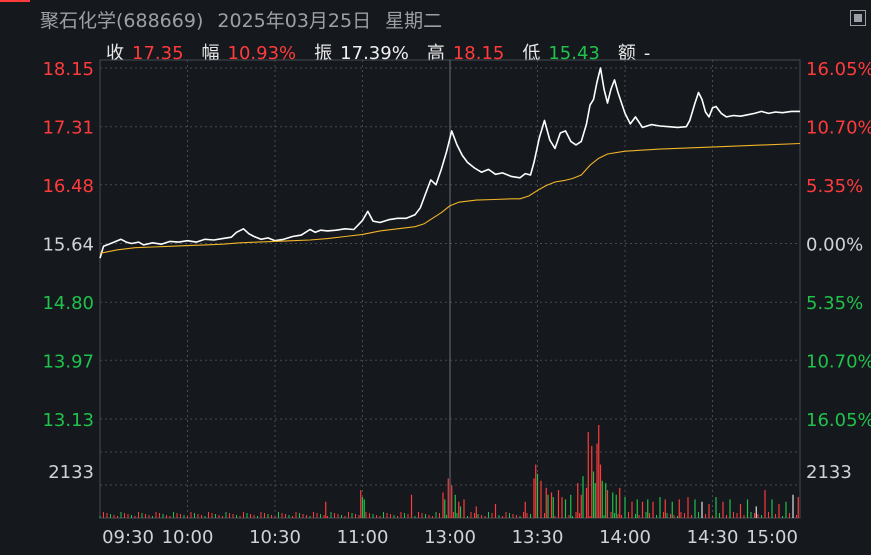  Describe the element at coordinates (414, 21) in the screenshot. I see `trade-weekday: 星期二` at that location.